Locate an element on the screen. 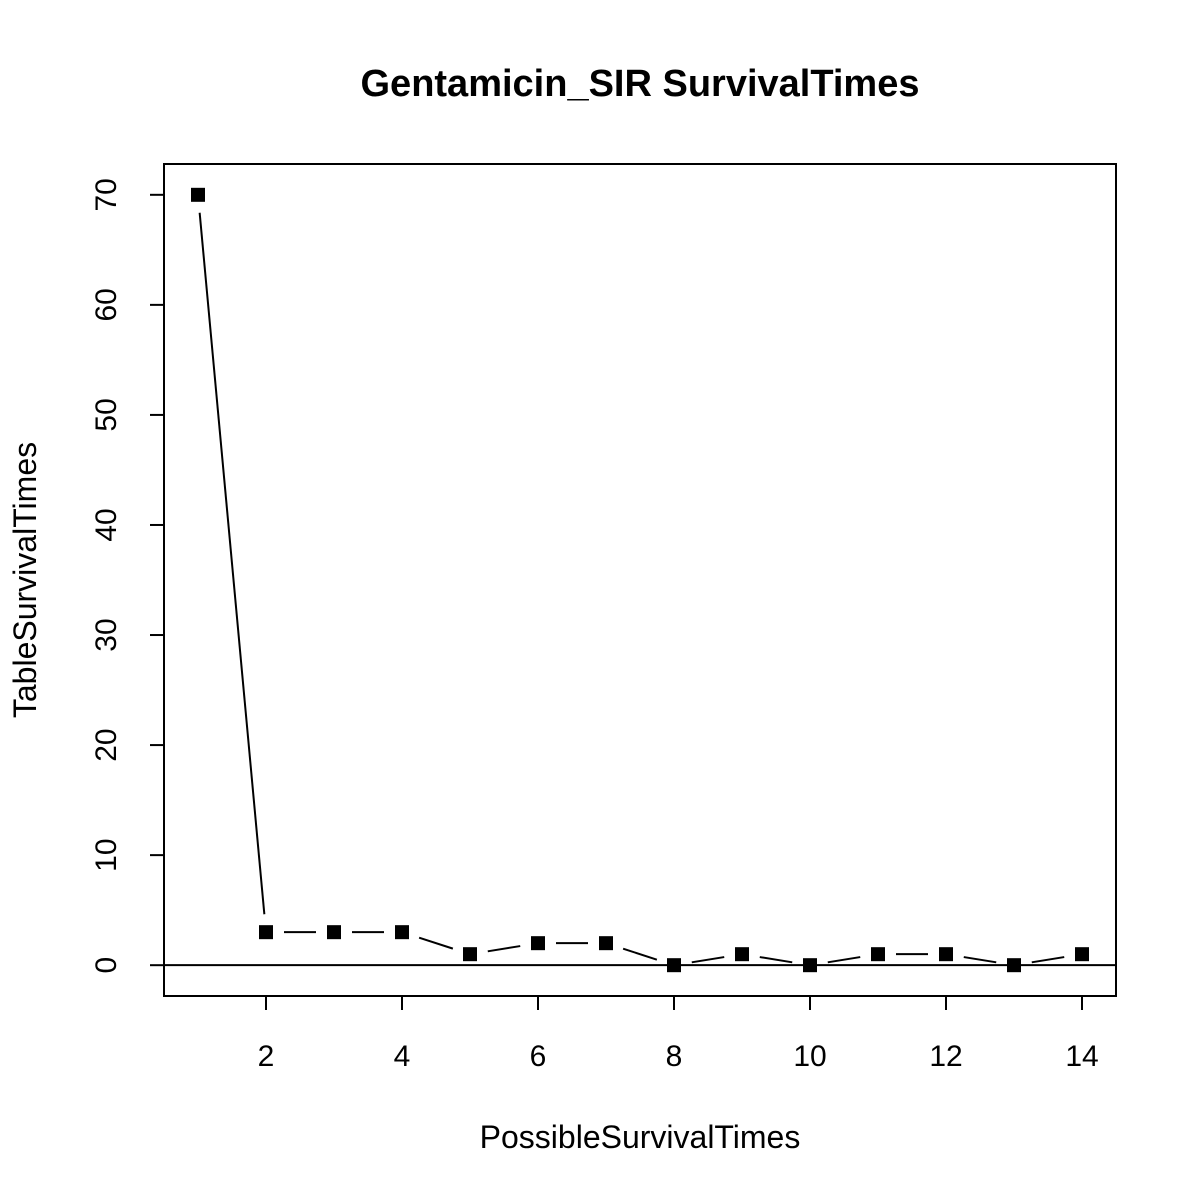 Image resolution: width=1200 pixels, height=1200 pixels. y-axis-label: TableSurvivalTimes is located at coordinates (25, 580).